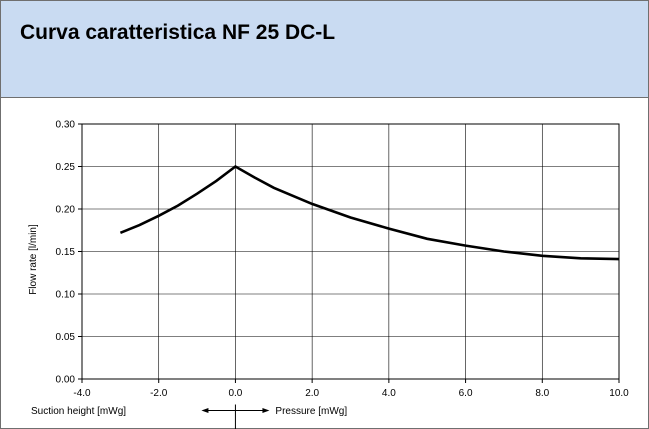 The height and width of the screenshot is (429, 649). What do you see at coordinates (205, 410) in the screenshot?
I see `arrow-left-head` at bounding box center [205, 410].